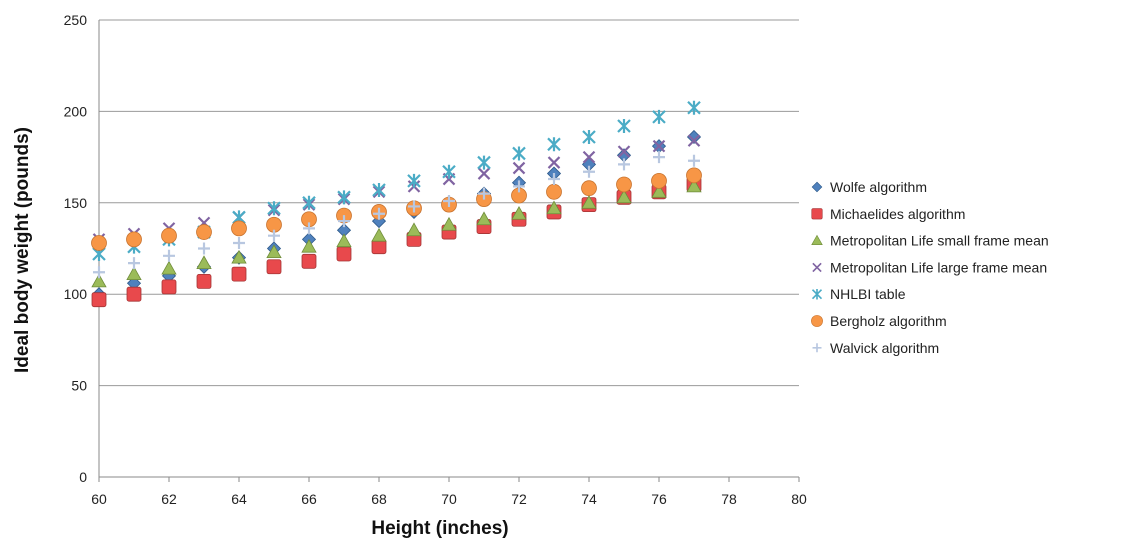 The height and width of the screenshot is (556, 1123). What do you see at coordinates (888, 214) in the screenshot?
I see `legend-item: Michaelides algorithm` at bounding box center [888, 214].